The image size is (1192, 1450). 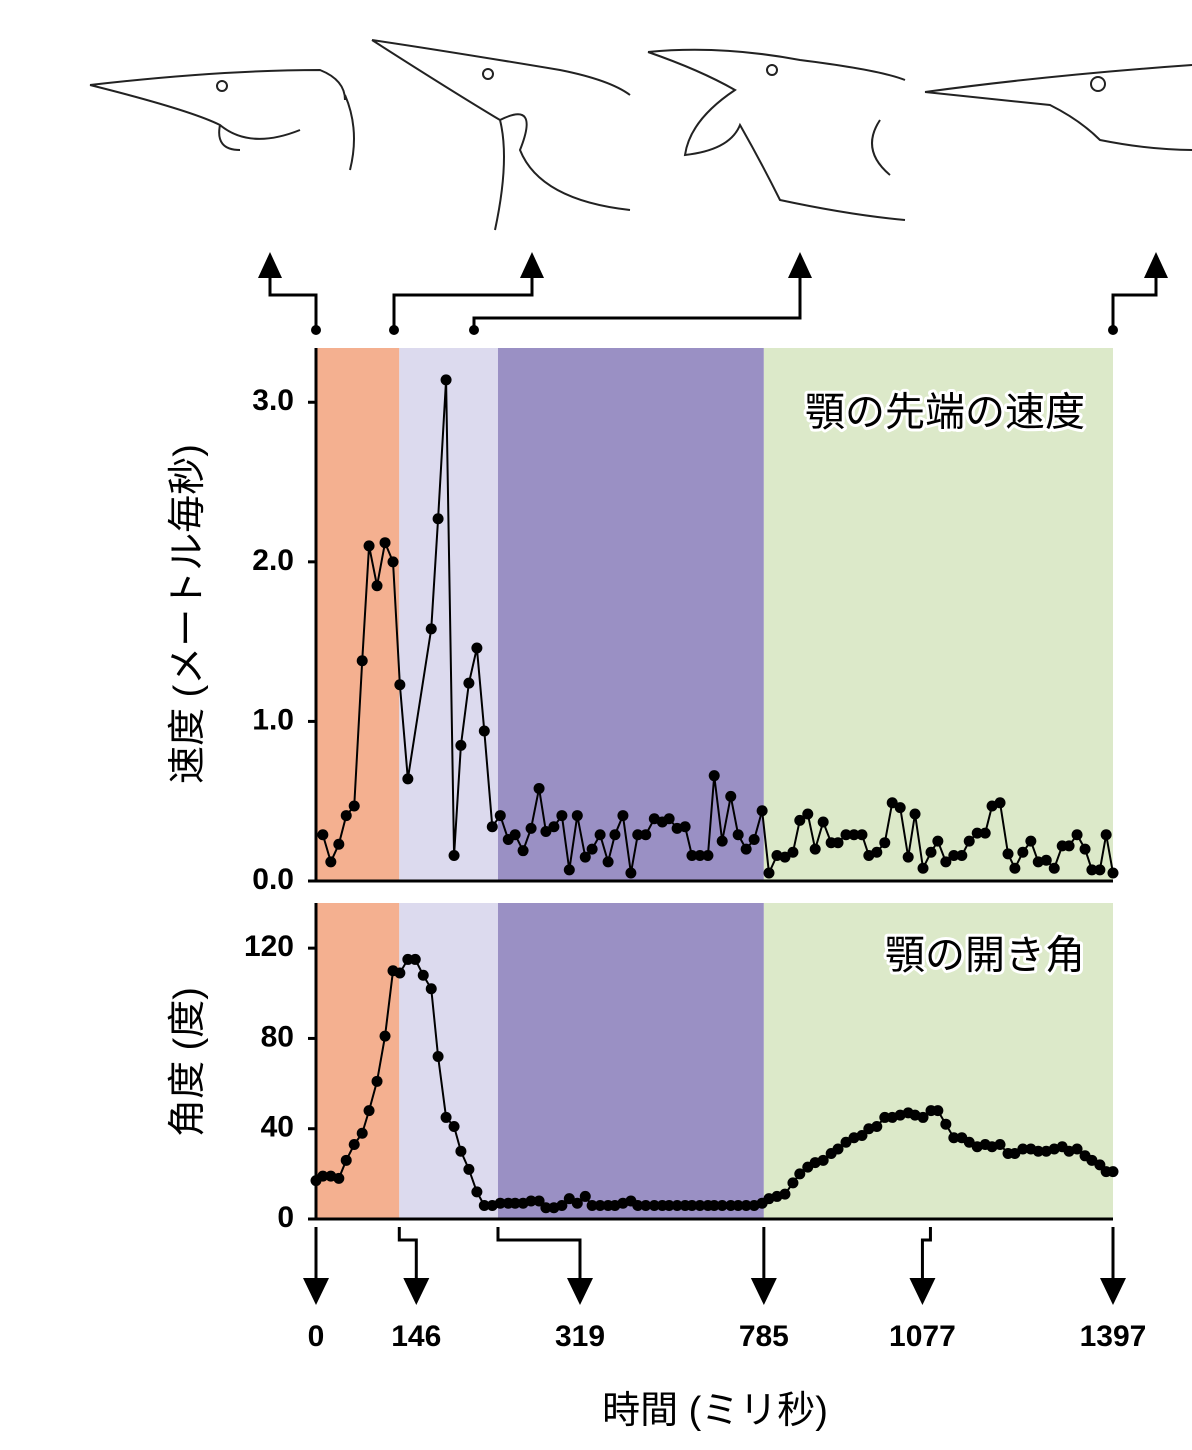 I want to click on chart-title: 顎の先端の速度, so click(x=945, y=413).